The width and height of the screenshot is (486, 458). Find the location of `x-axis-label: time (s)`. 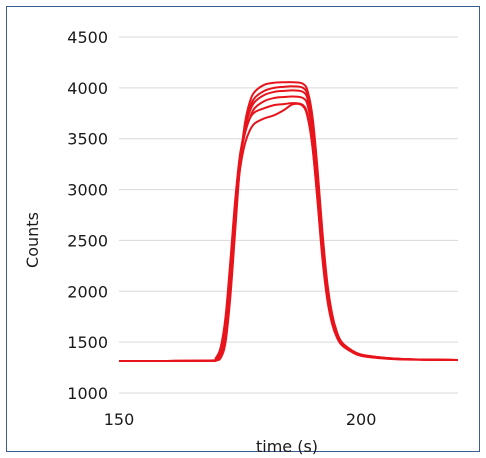

x-axis-label: time (s) is located at coordinates (287, 446).